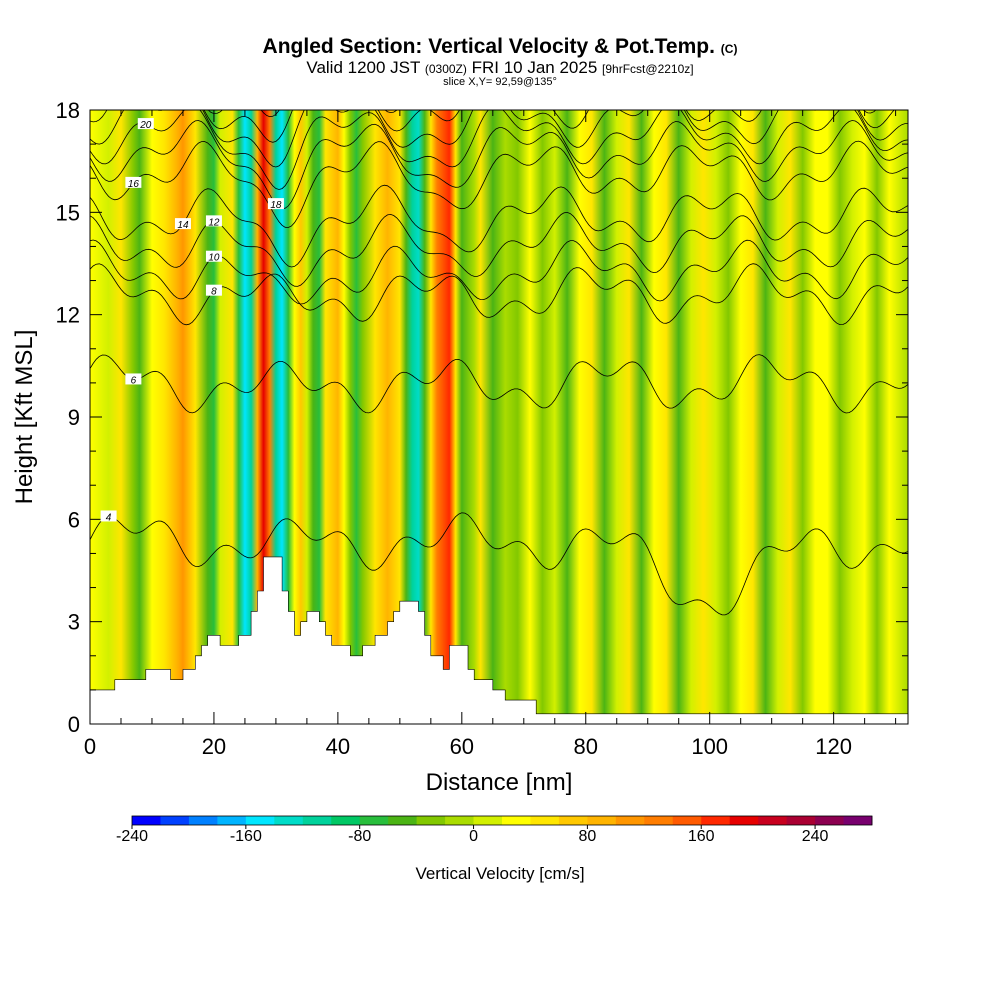 The image size is (1000, 1000). Describe the element at coordinates (815, 836) in the screenshot. I see `colorbar-tick-label-240: 240` at that location.